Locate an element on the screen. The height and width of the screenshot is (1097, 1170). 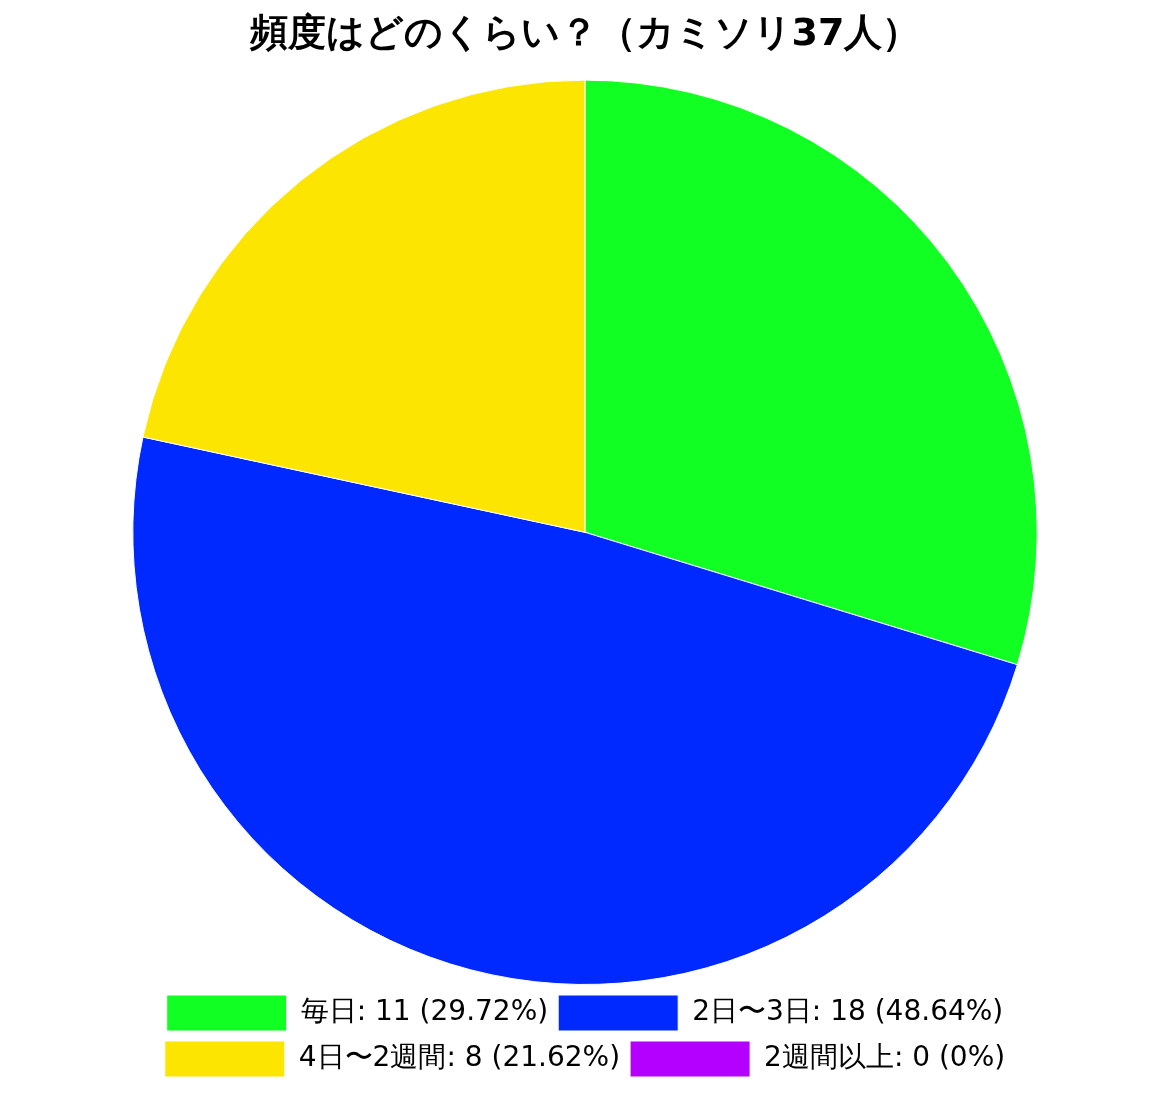
chart-title: 頻度はどのくらい？（カミソリ37人） is located at coordinates (584, 31).